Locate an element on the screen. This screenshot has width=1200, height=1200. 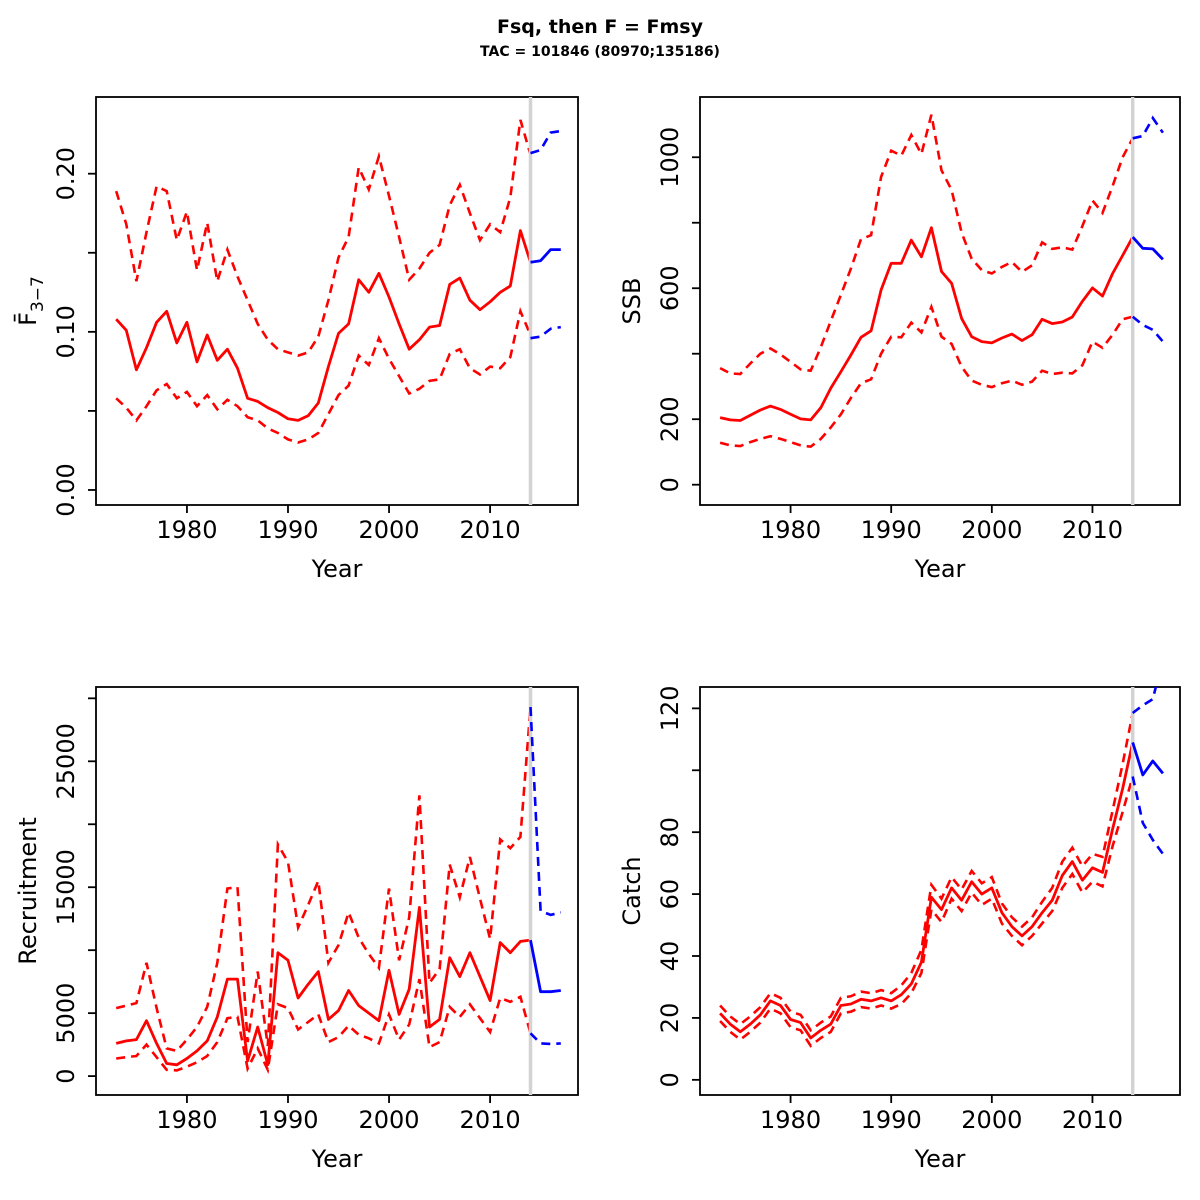
fbar-ci-lower-forecast is located at coordinates (546, 332).